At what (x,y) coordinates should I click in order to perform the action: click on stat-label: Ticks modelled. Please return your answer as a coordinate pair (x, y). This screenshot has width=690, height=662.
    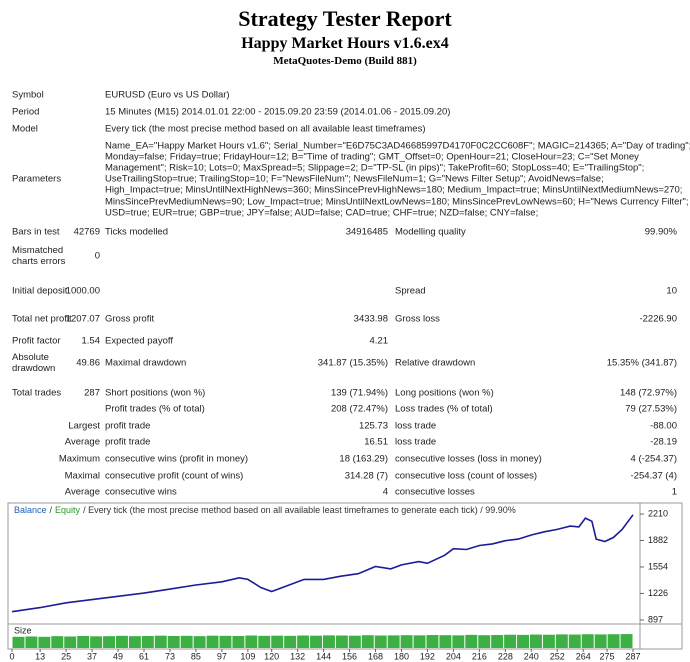
    Looking at the image, I should click on (137, 232).